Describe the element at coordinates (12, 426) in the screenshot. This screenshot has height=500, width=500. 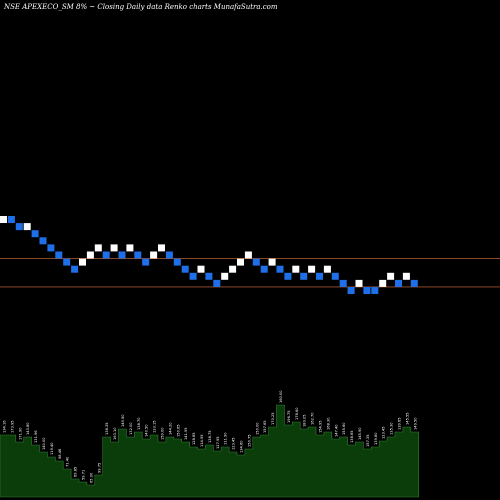
I see `volume-label: 173.95` at that location.